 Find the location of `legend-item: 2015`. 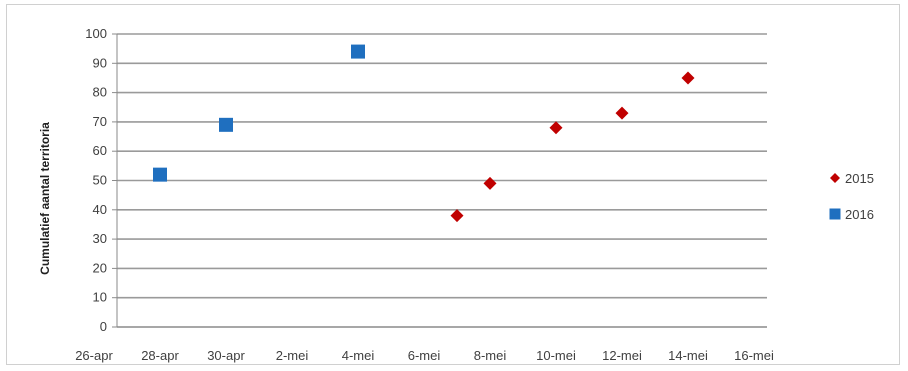

legend-item: 2015 is located at coordinates (852, 178).